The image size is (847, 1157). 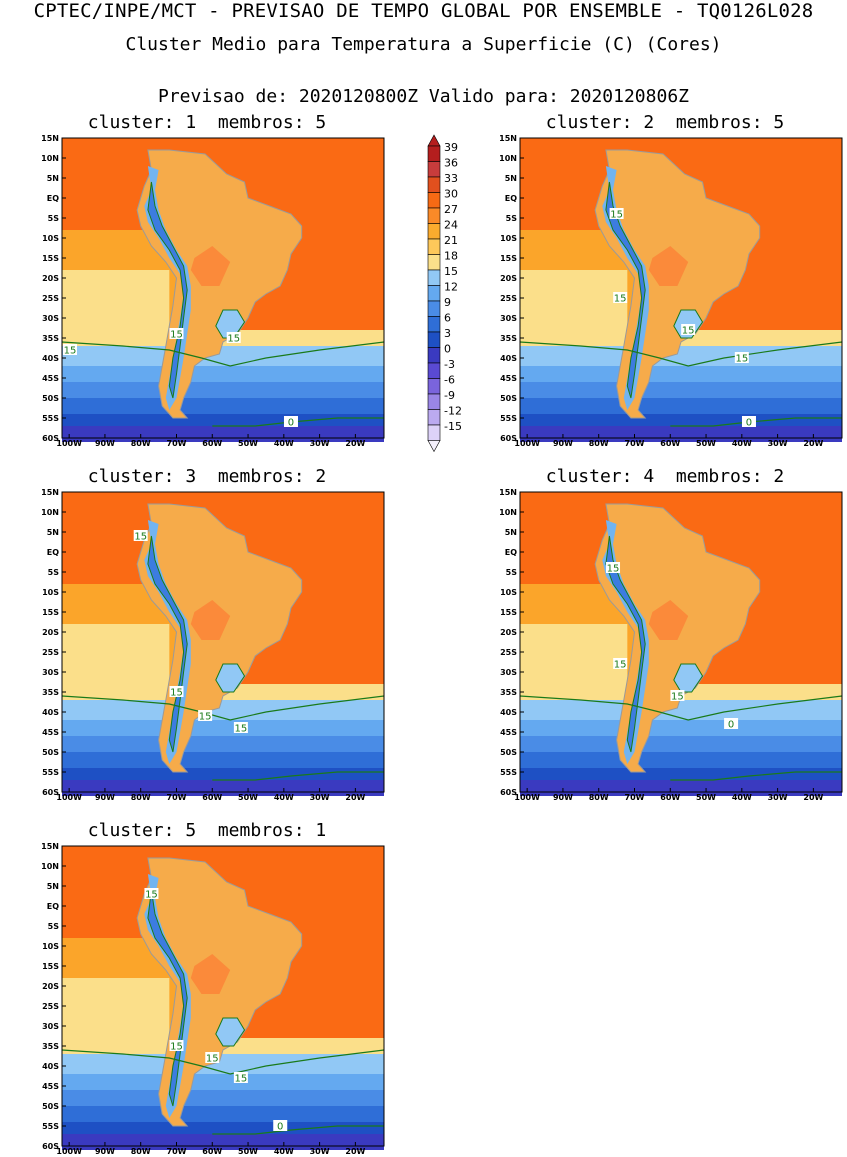 What do you see at coordinates (599, 797) in the screenshot?
I see `lon-label: 80W` at bounding box center [599, 797].